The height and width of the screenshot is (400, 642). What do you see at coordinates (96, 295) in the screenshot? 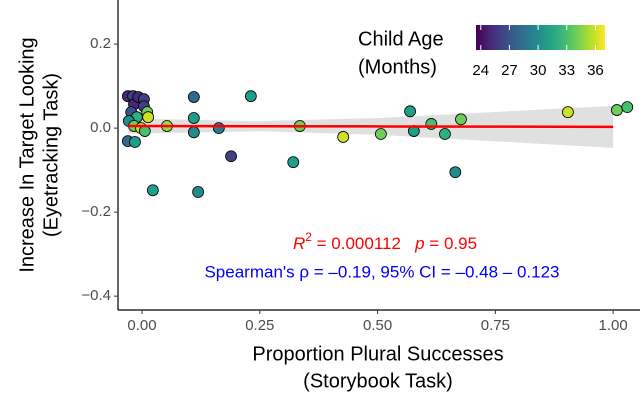
I see `y-tick-label: −0.4` at bounding box center [96, 295].